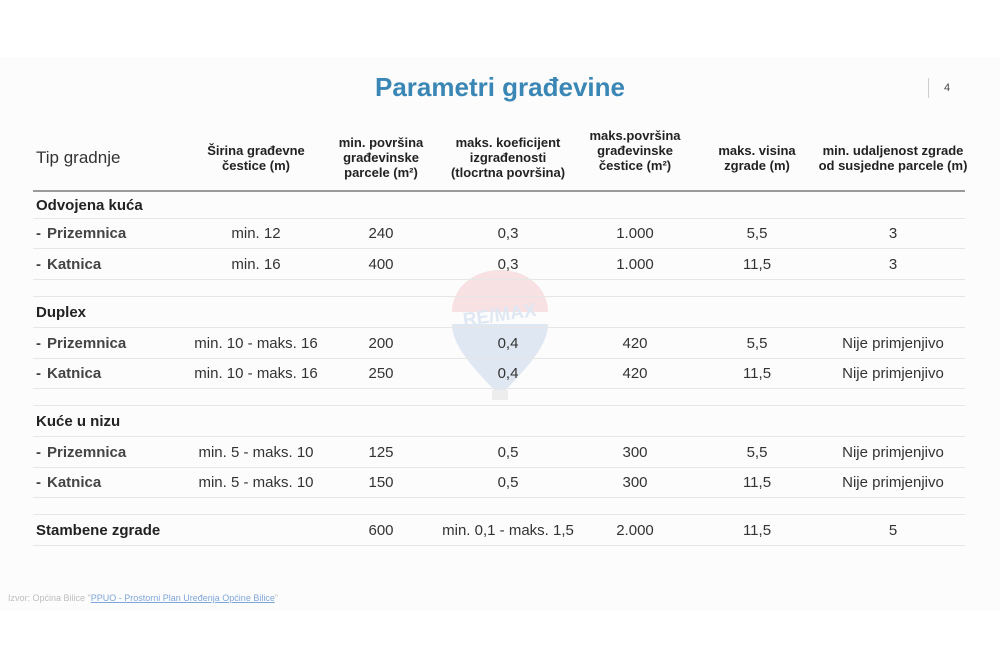 Image resolution: width=1000 pixels, height=667 pixels. I want to click on slide-title: Parametri građevine, so click(499, 87).